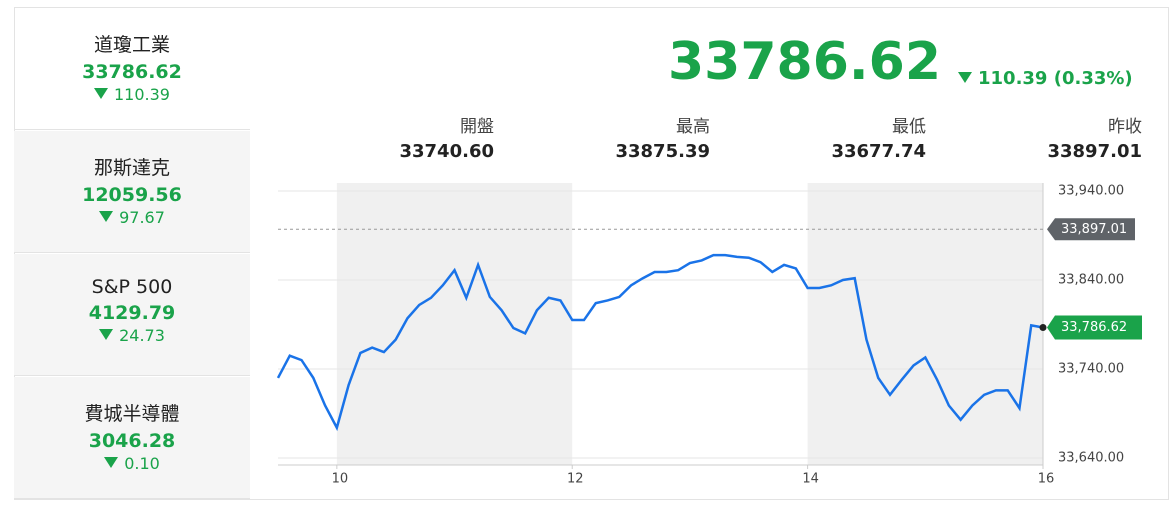  Describe the element at coordinates (132, 195) in the screenshot. I see `index-price: 12059.56` at that location.